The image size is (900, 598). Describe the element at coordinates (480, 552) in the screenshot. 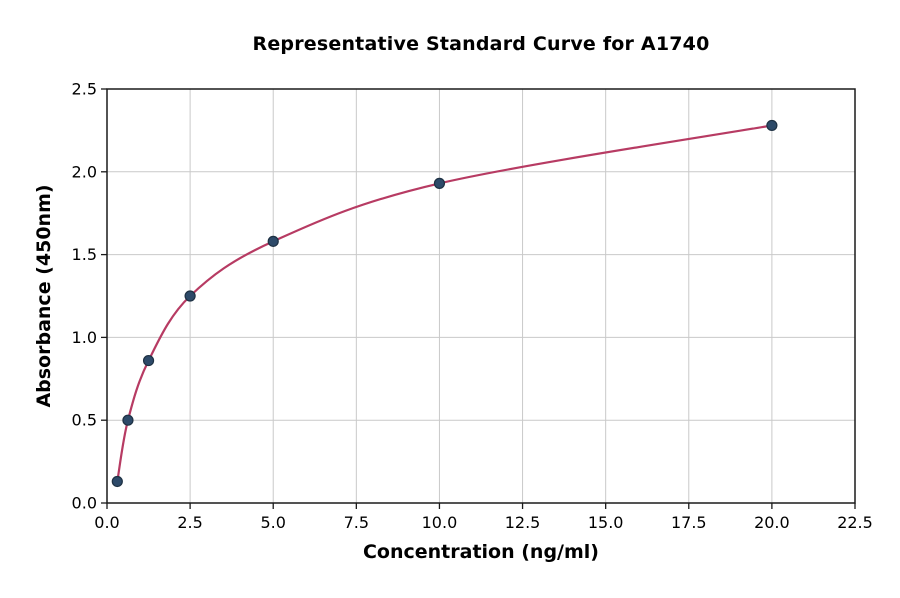

I see `x-axis-label: Concentration (ng/ml)` at that location.